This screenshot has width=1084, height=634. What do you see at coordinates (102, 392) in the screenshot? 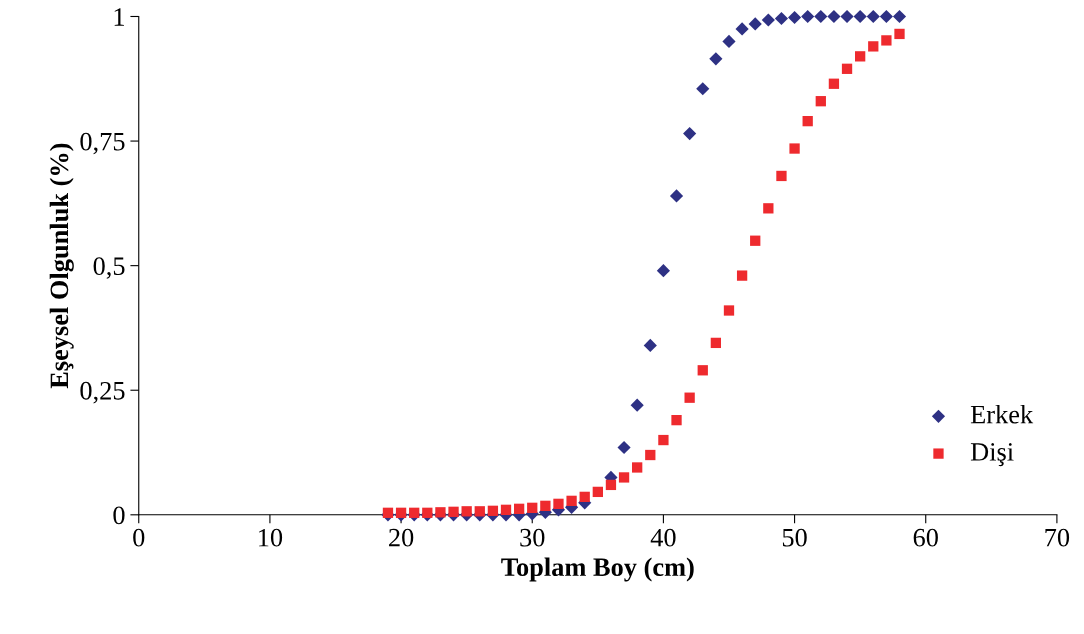
I see `y-tick-label: 0,25` at bounding box center [102, 392].